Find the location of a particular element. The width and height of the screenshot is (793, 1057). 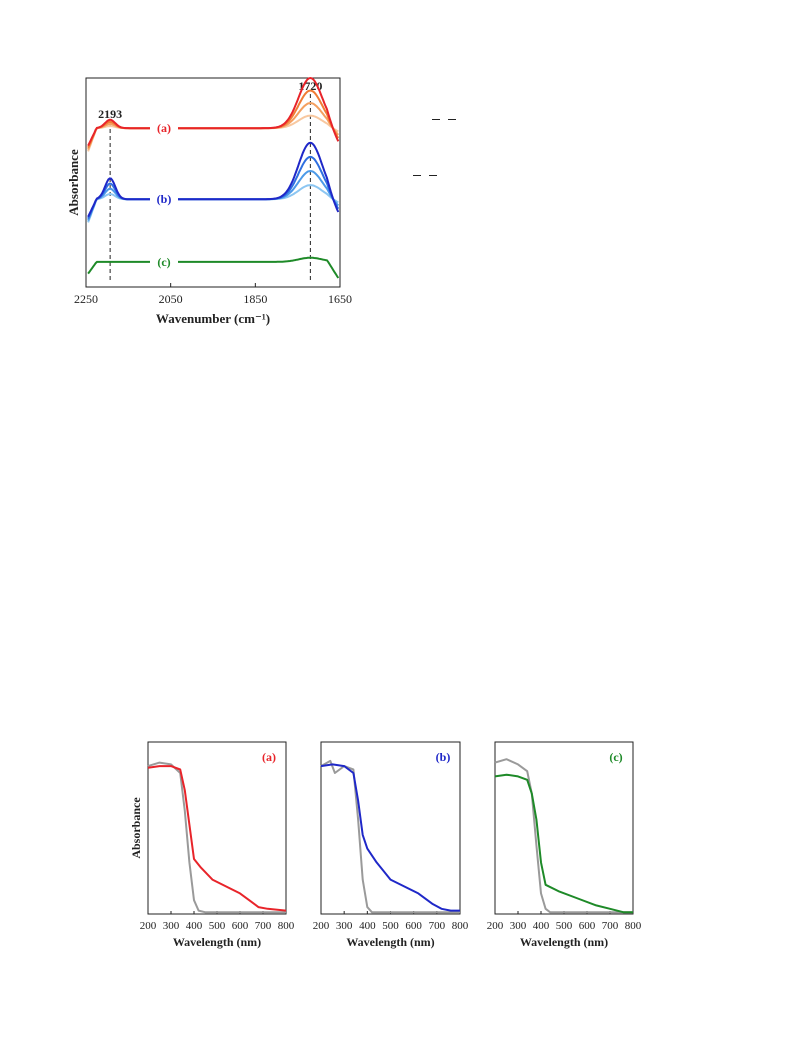

uv-blue-line is located at coordinates (390, 837).